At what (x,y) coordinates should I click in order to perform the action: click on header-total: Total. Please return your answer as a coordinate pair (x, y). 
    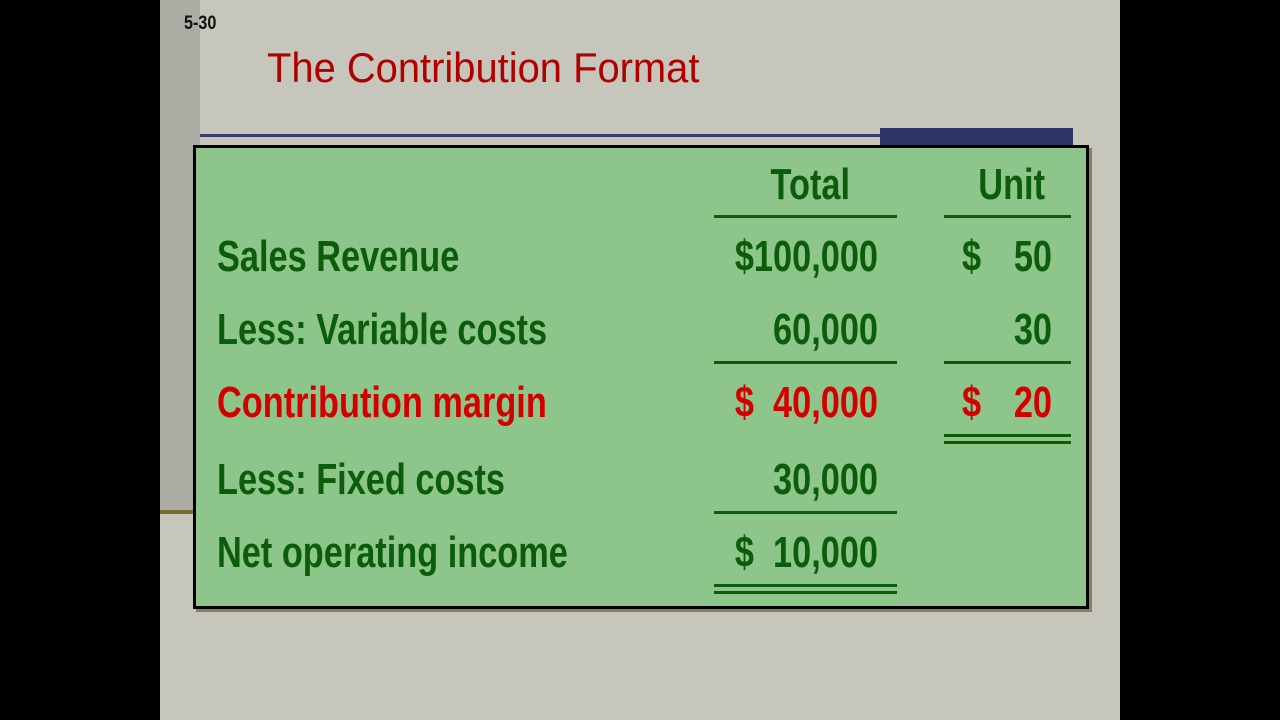
    Looking at the image, I should click on (810, 184).